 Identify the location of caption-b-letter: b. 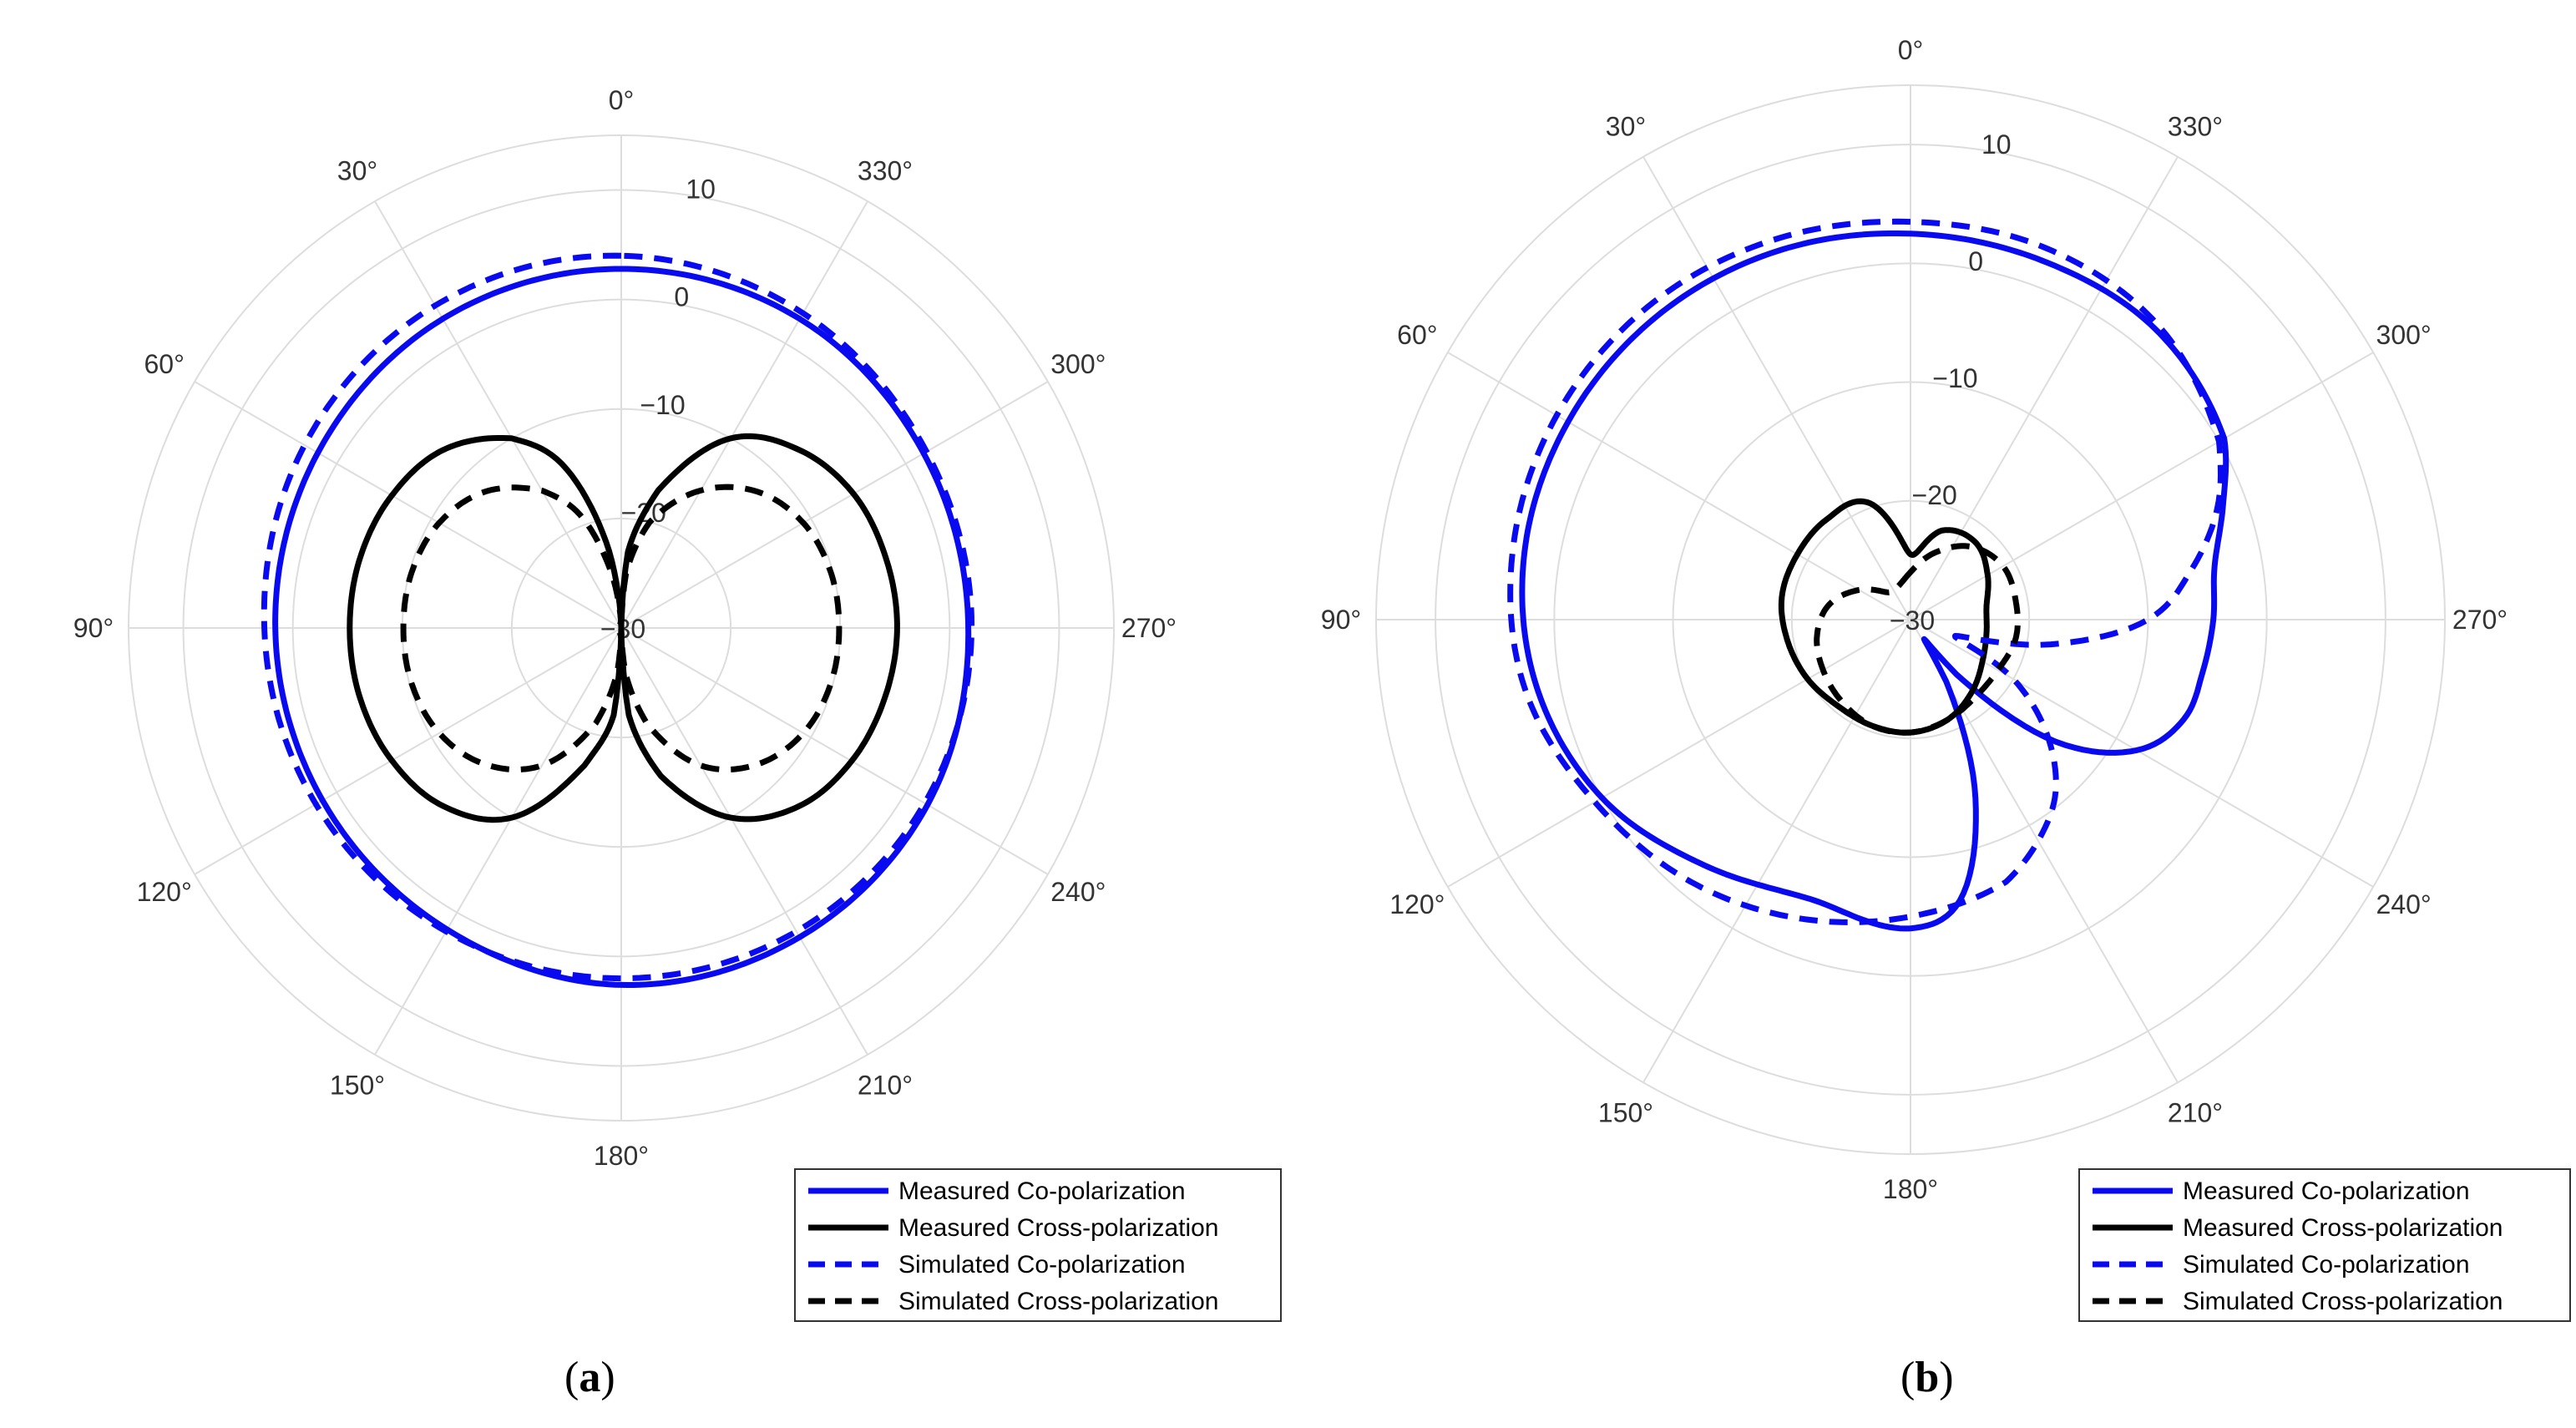
(1928, 1377).